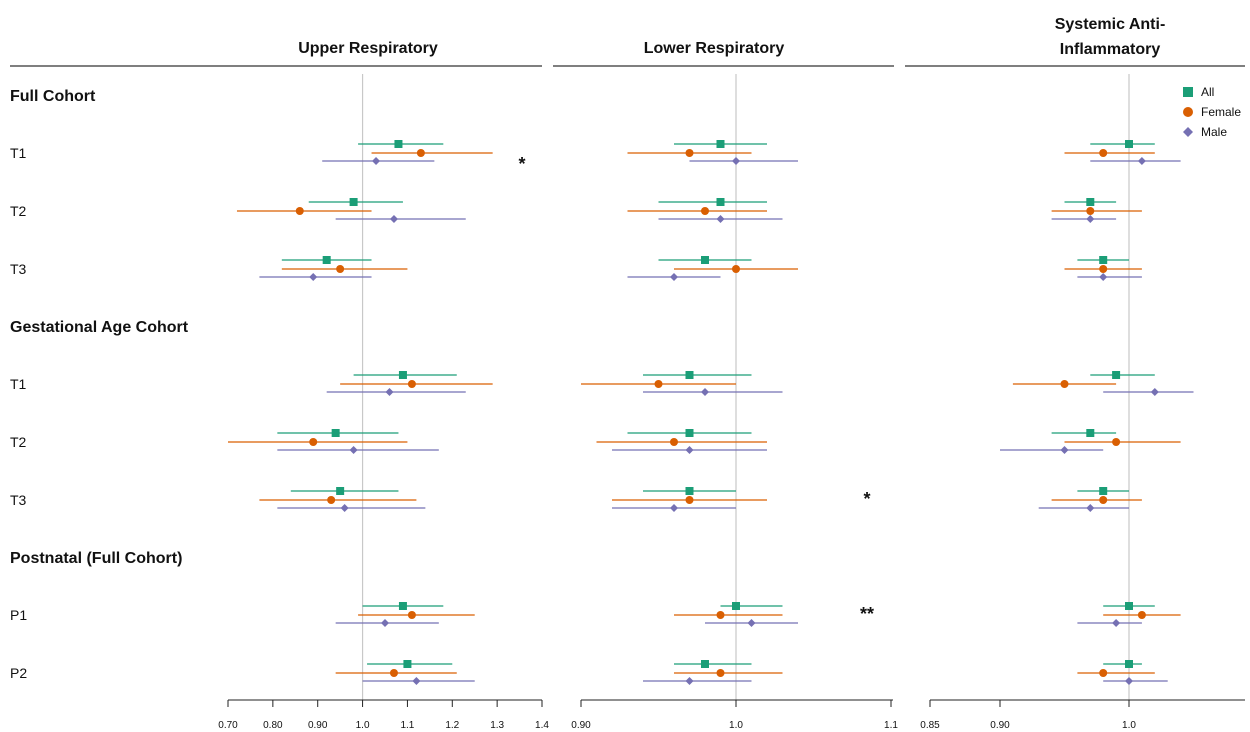  Describe the element at coordinates (1110, 24) in the screenshot. I see `panel-title: Systemic Anti-` at that location.